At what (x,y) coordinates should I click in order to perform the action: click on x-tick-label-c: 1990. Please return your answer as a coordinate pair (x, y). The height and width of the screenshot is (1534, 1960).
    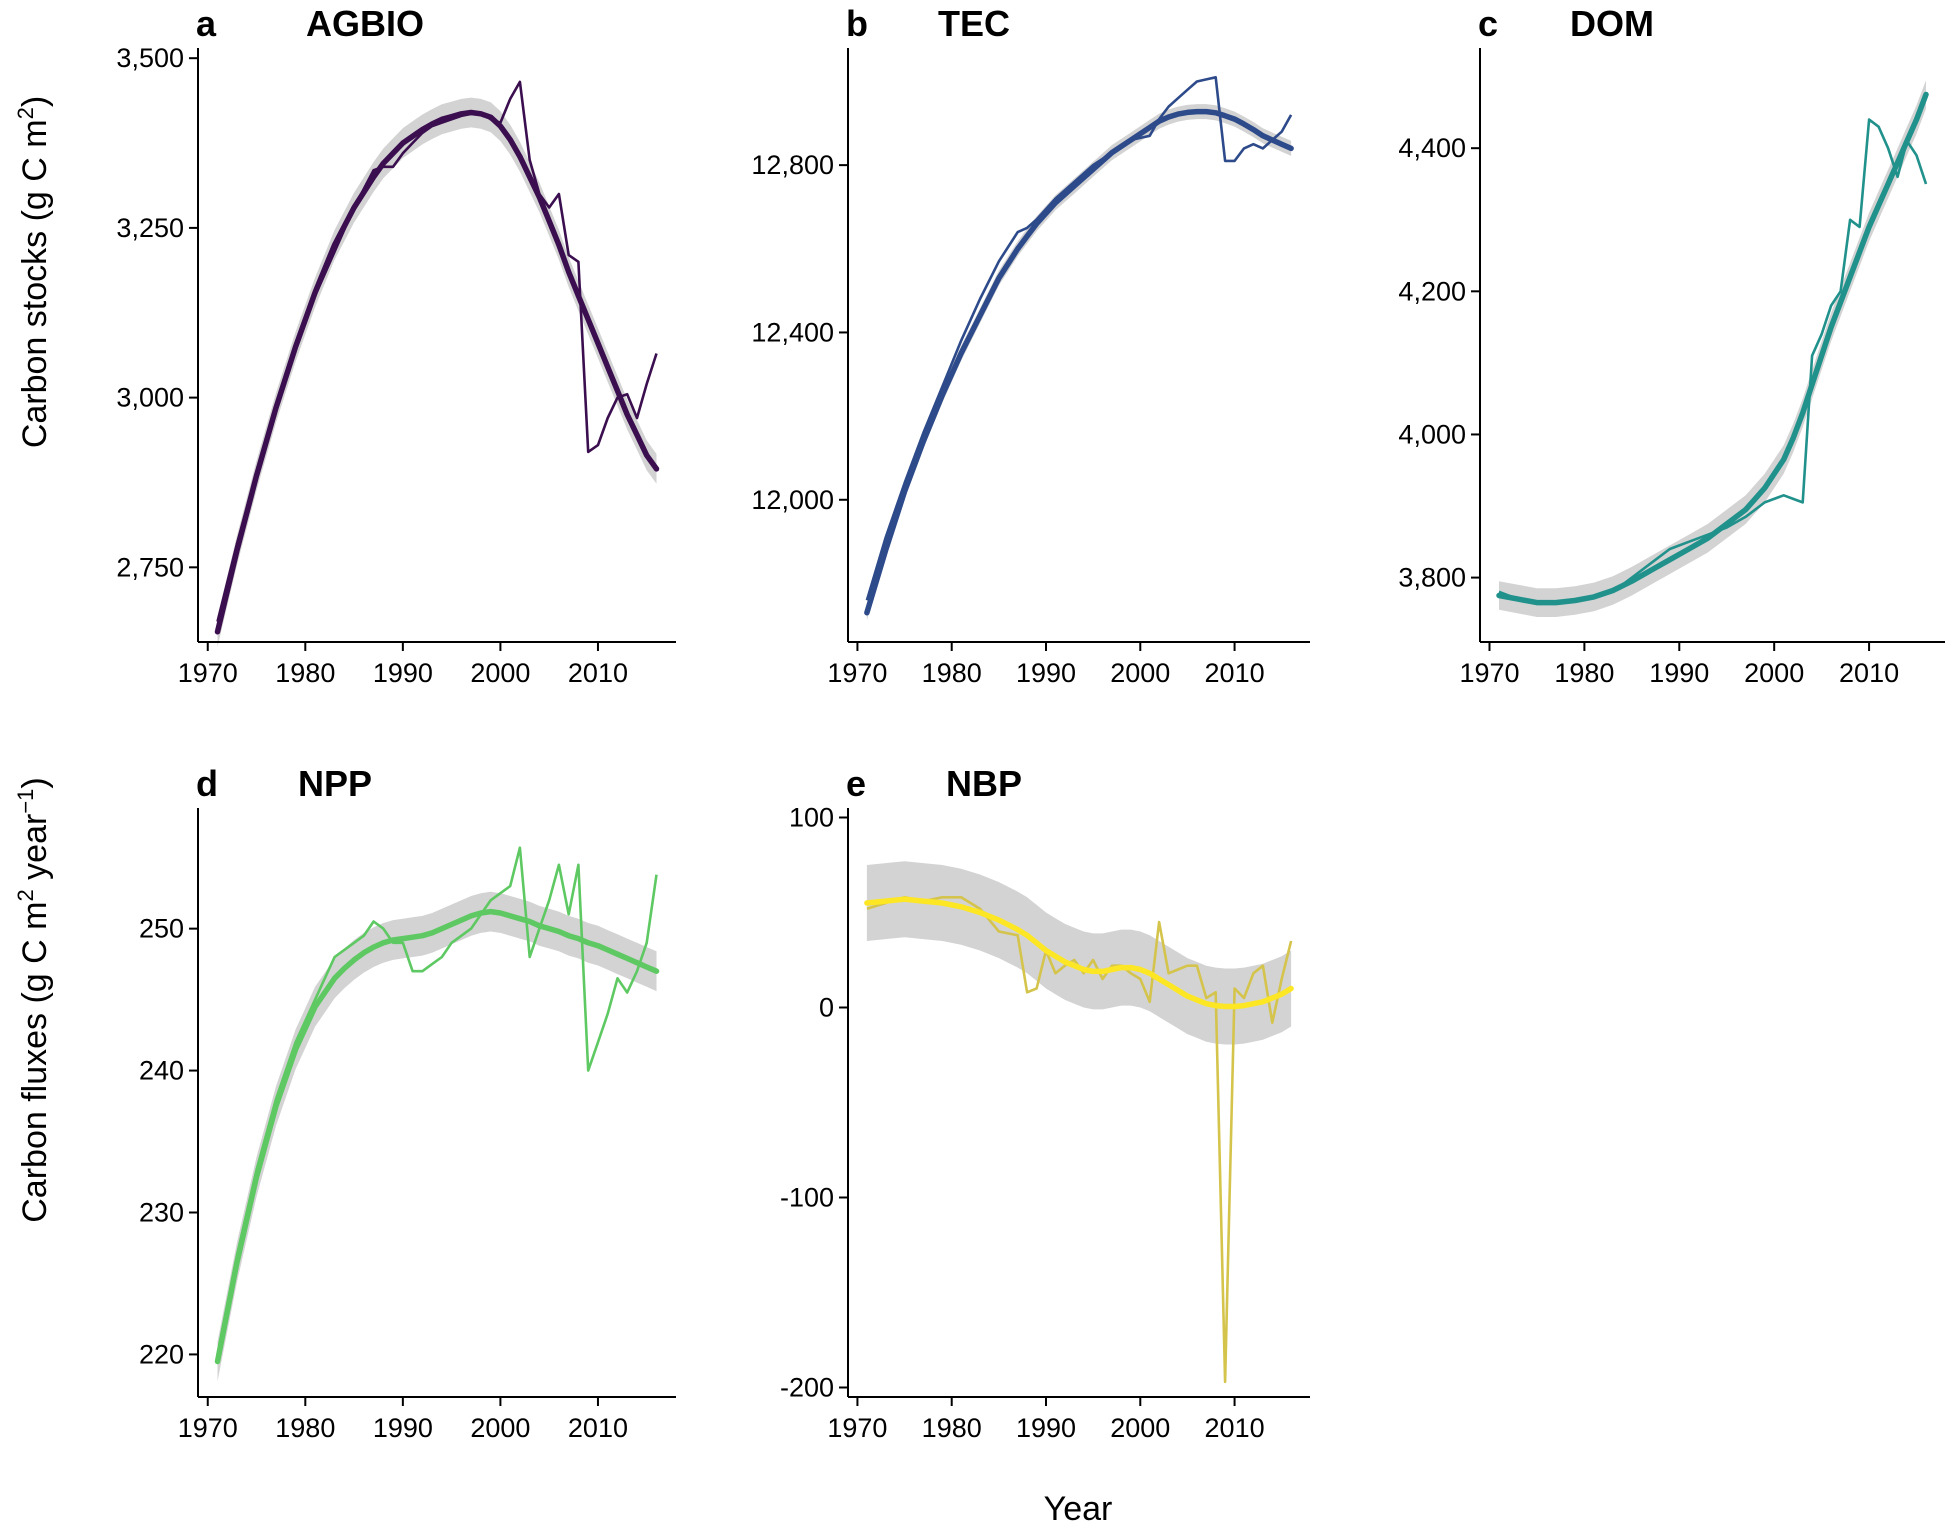
    Looking at the image, I should click on (1679, 673).